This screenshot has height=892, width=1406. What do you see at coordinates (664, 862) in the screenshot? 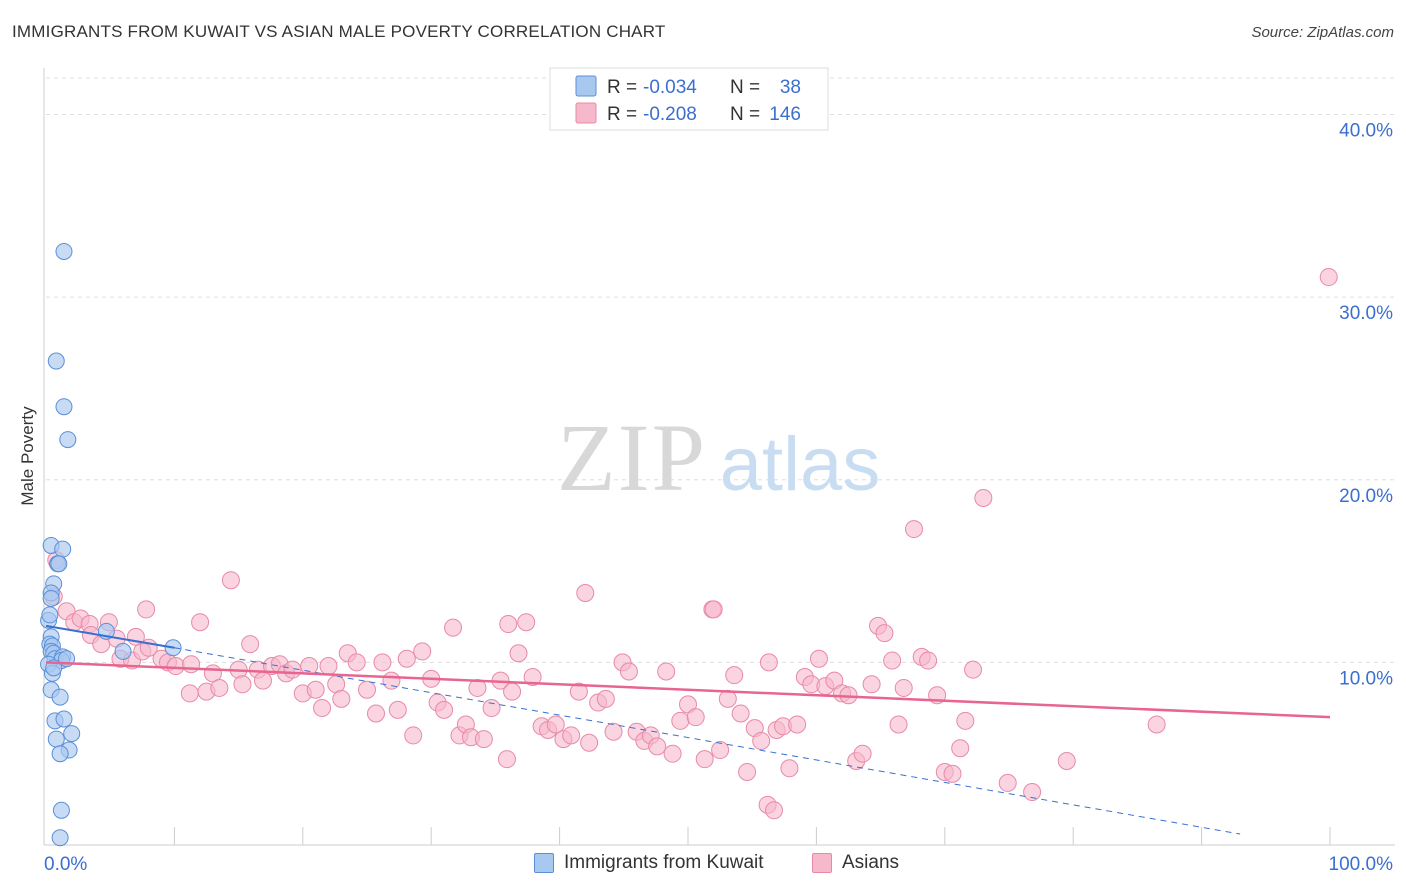
I see `legend-label-kuwait: Immigrants from Kuwait` at bounding box center [664, 862].